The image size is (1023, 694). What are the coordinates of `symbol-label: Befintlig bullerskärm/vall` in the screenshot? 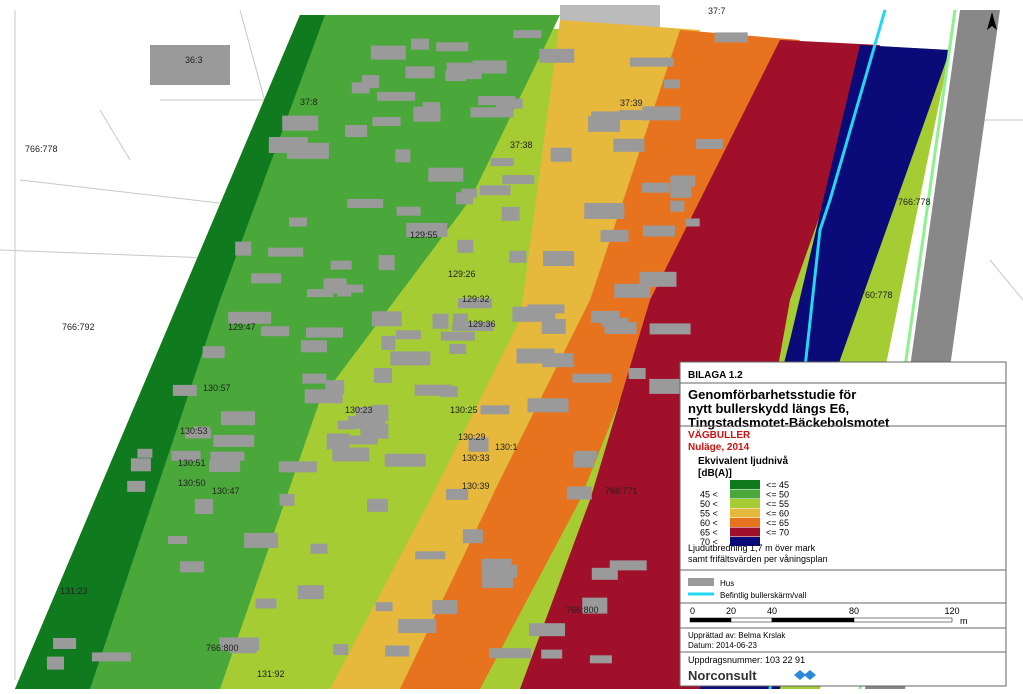 It's located at (763, 595).